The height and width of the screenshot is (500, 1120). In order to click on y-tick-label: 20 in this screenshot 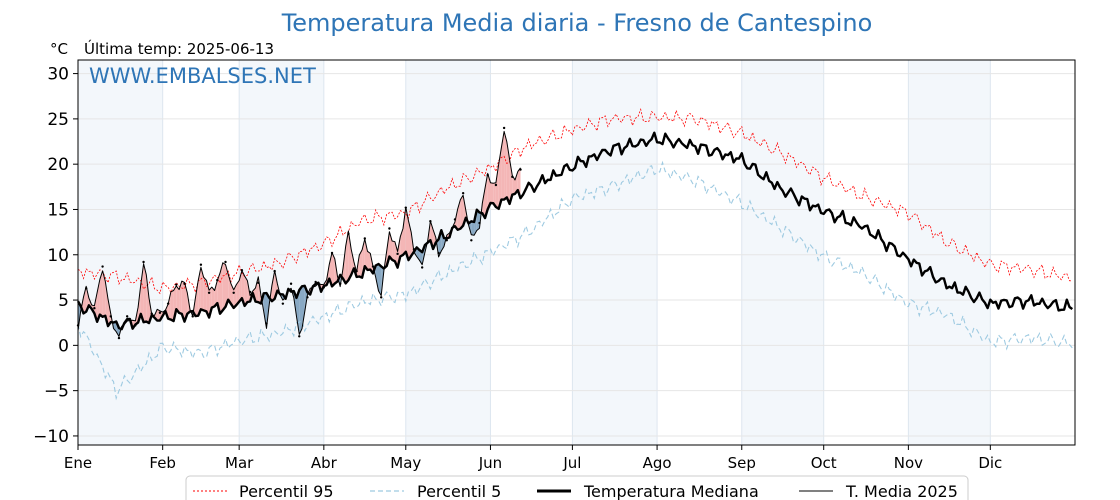, I will do `click(58, 165)`.